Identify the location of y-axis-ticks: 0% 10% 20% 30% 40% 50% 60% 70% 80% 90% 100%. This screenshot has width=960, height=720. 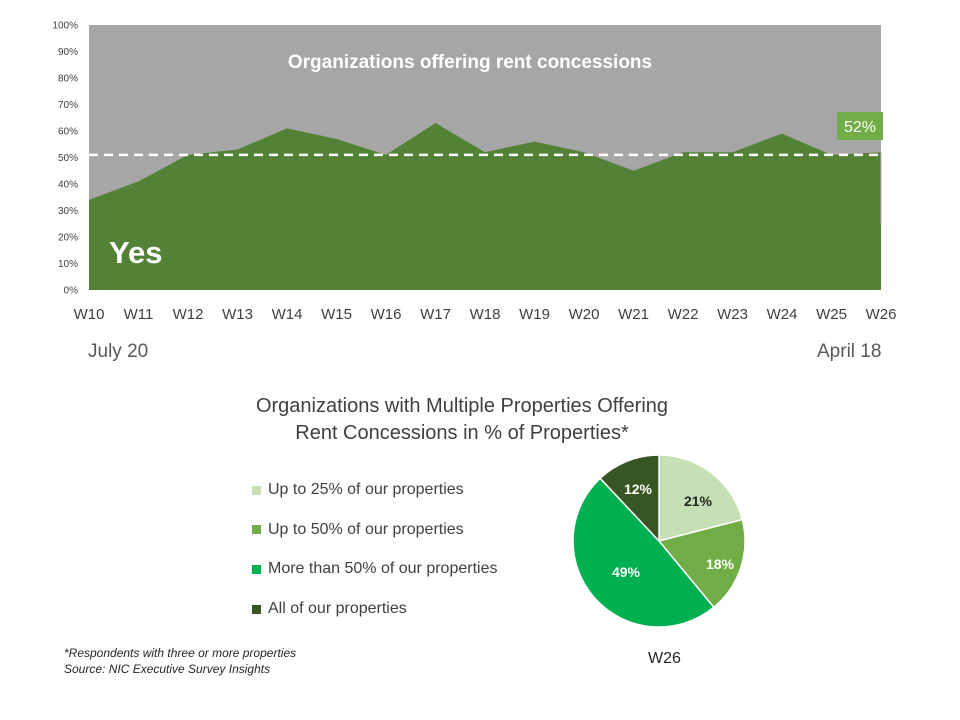
(65, 159).